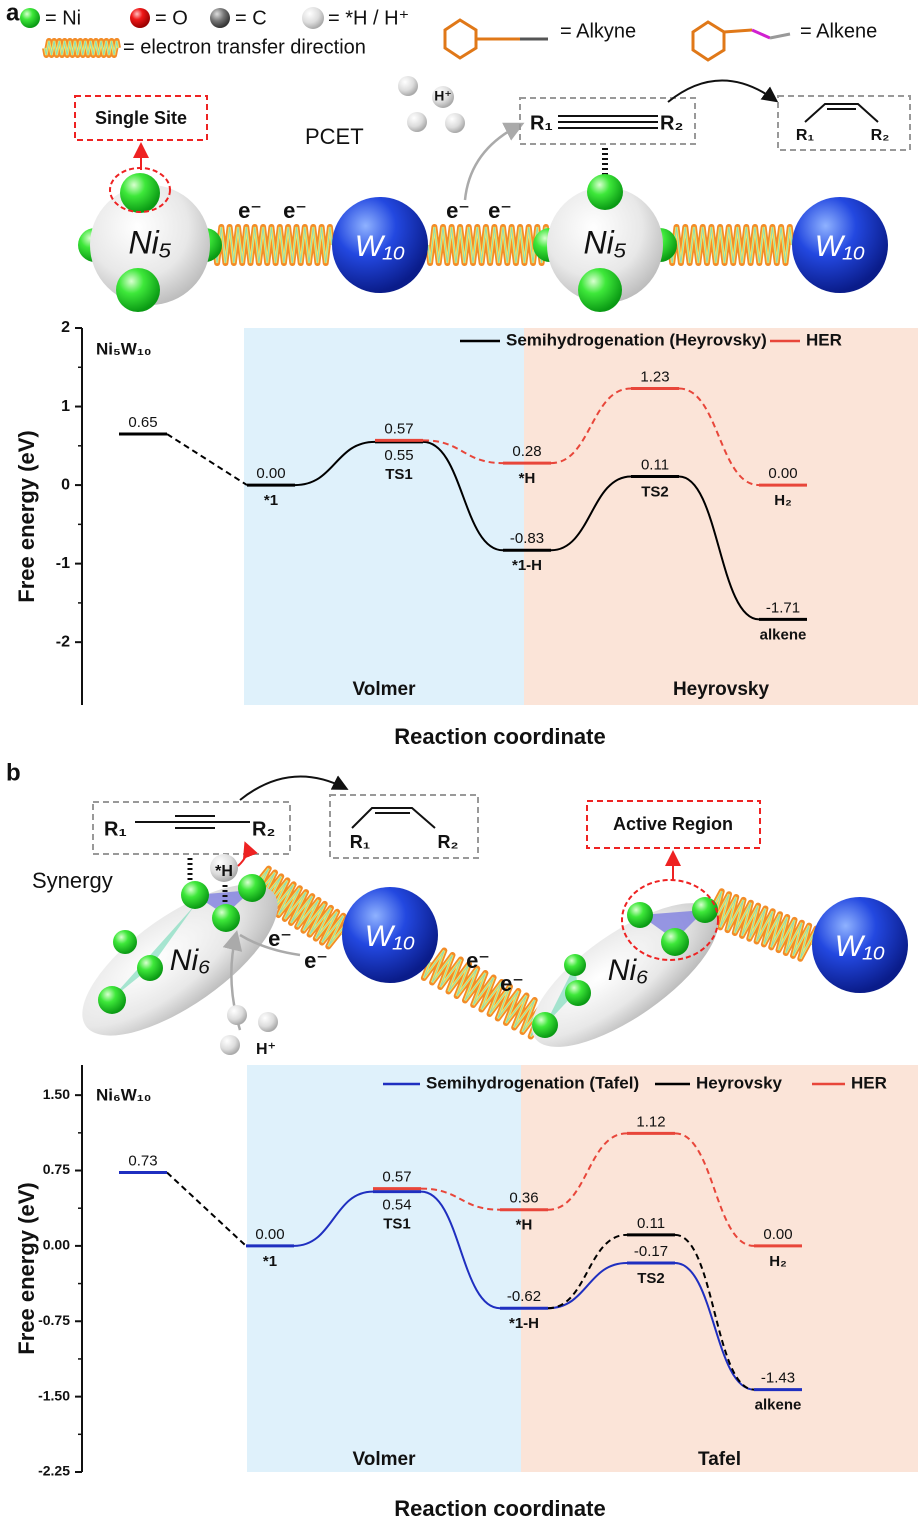 This screenshot has width=920, height=1533. What do you see at coordinates (404, 826) in the screenshot?
I see `alkene-box` at bounding box center [404, 826].